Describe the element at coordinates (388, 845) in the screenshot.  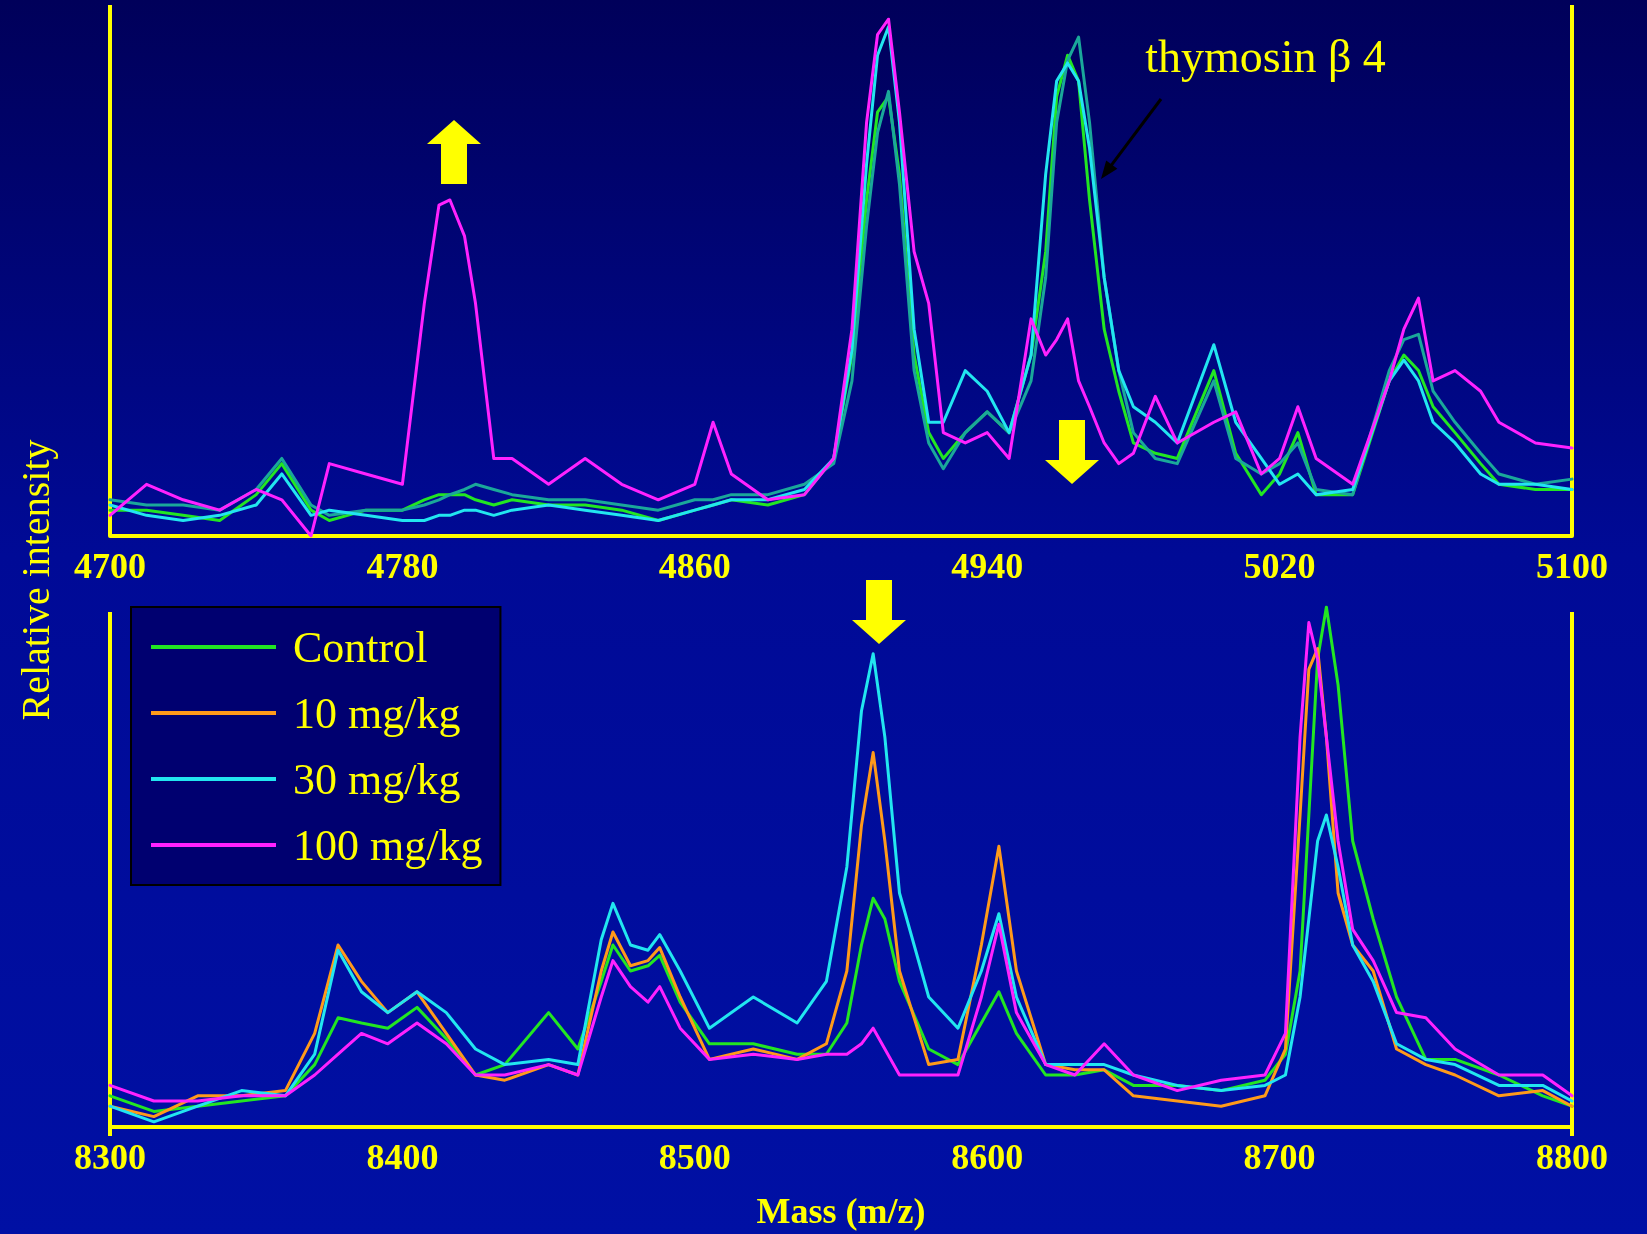
I see `legend-label: 100 mg/kg` at that location.